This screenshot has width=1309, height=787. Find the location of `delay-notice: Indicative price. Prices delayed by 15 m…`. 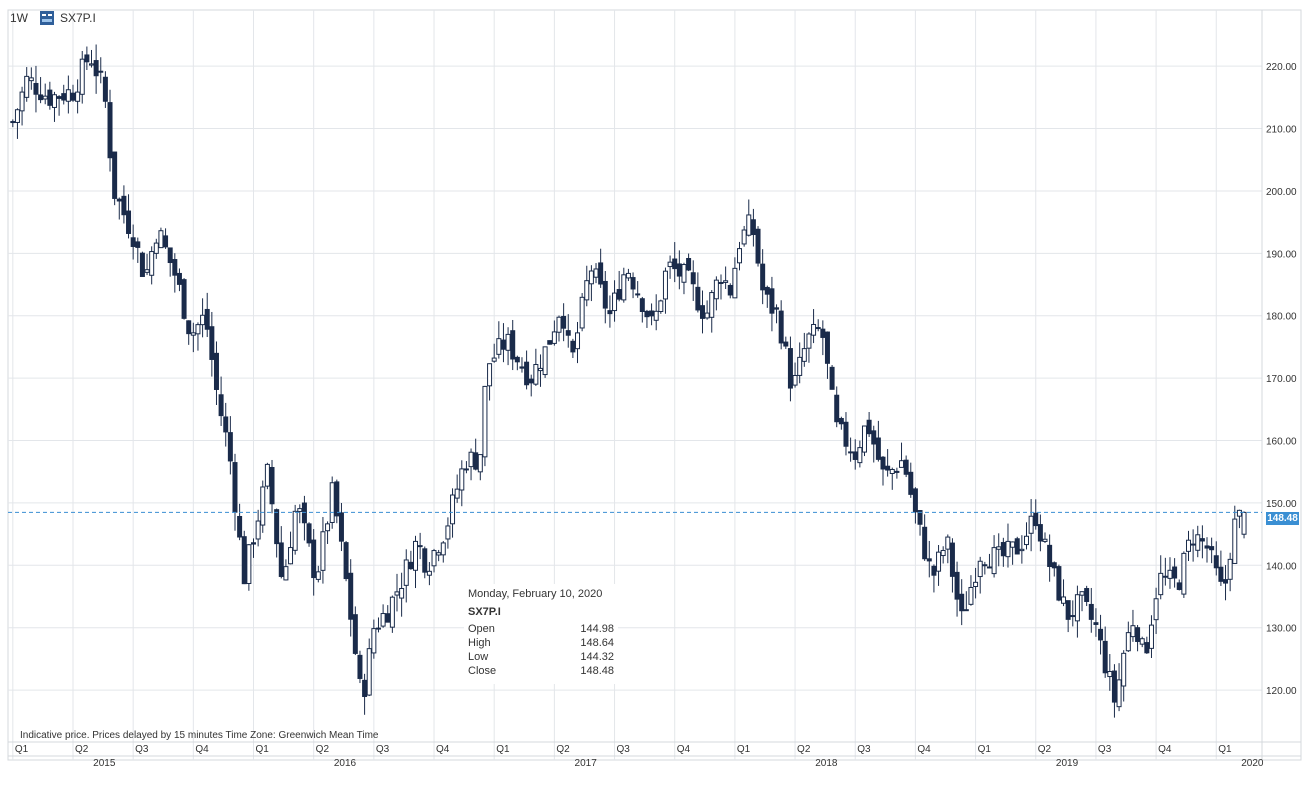

delay-notice: Indicative price. Prices delayed by 15 m… is located at coordinates (199, 735).